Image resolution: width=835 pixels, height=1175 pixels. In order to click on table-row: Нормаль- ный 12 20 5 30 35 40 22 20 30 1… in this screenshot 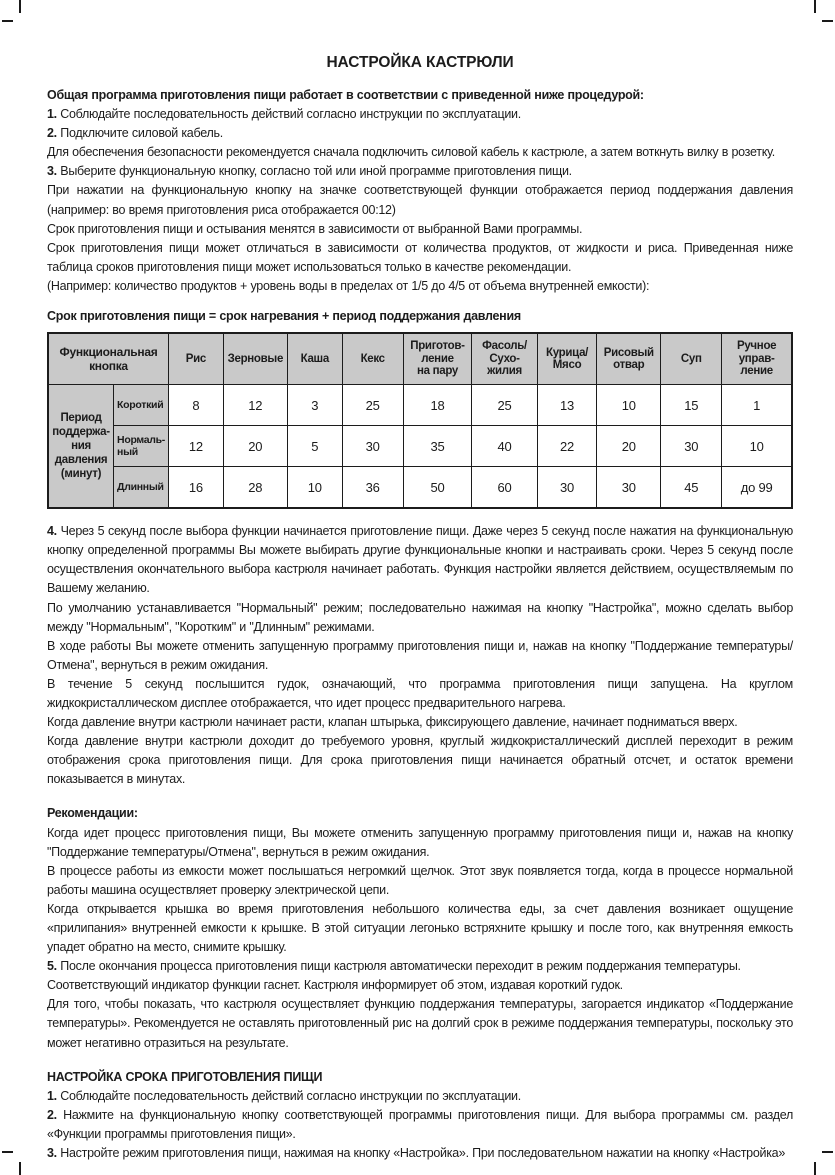, I will do `click(420, 446)`.